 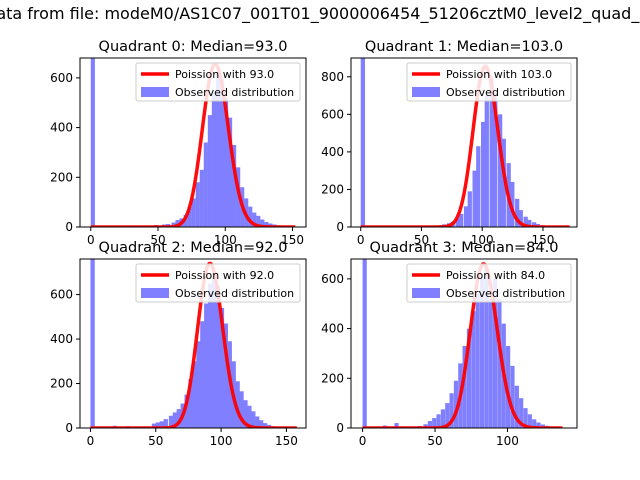 What do you see at coordinates (224, 275) in the screenshot?
I see `legend-label-fit: Poission with 92.0` at bounding box center [224, 275].